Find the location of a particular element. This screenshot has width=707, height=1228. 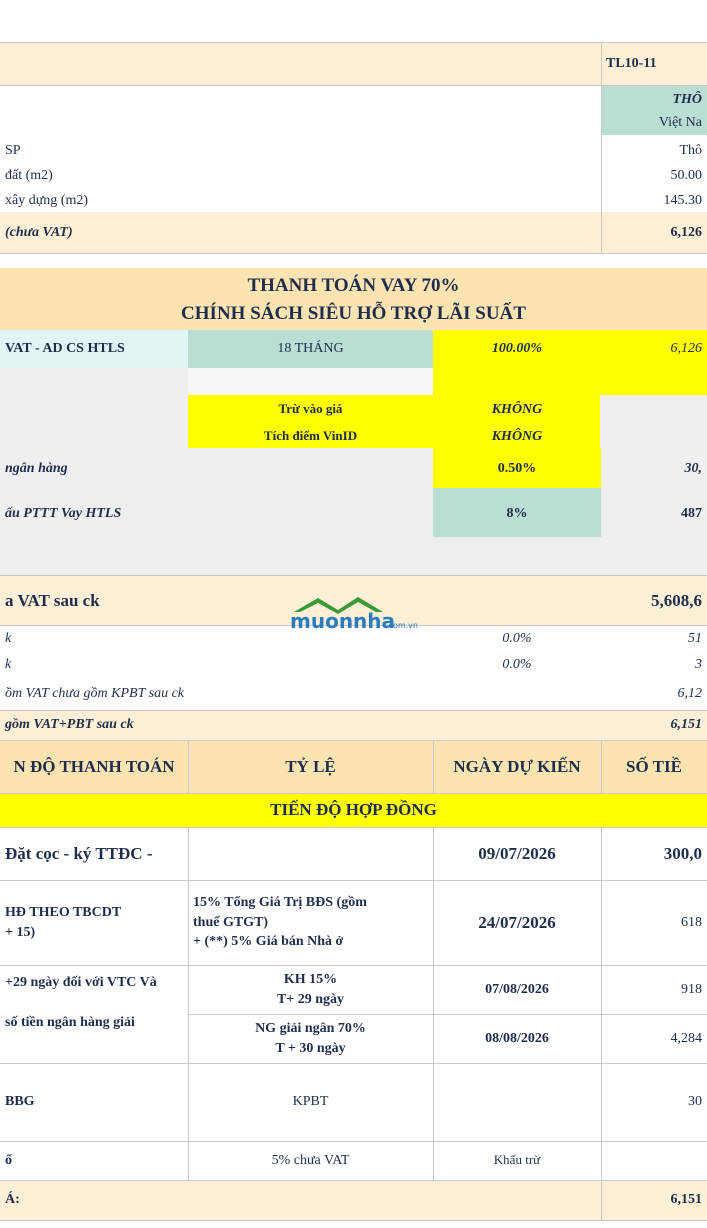

type: THÔ is located at coordinates (687, 99).